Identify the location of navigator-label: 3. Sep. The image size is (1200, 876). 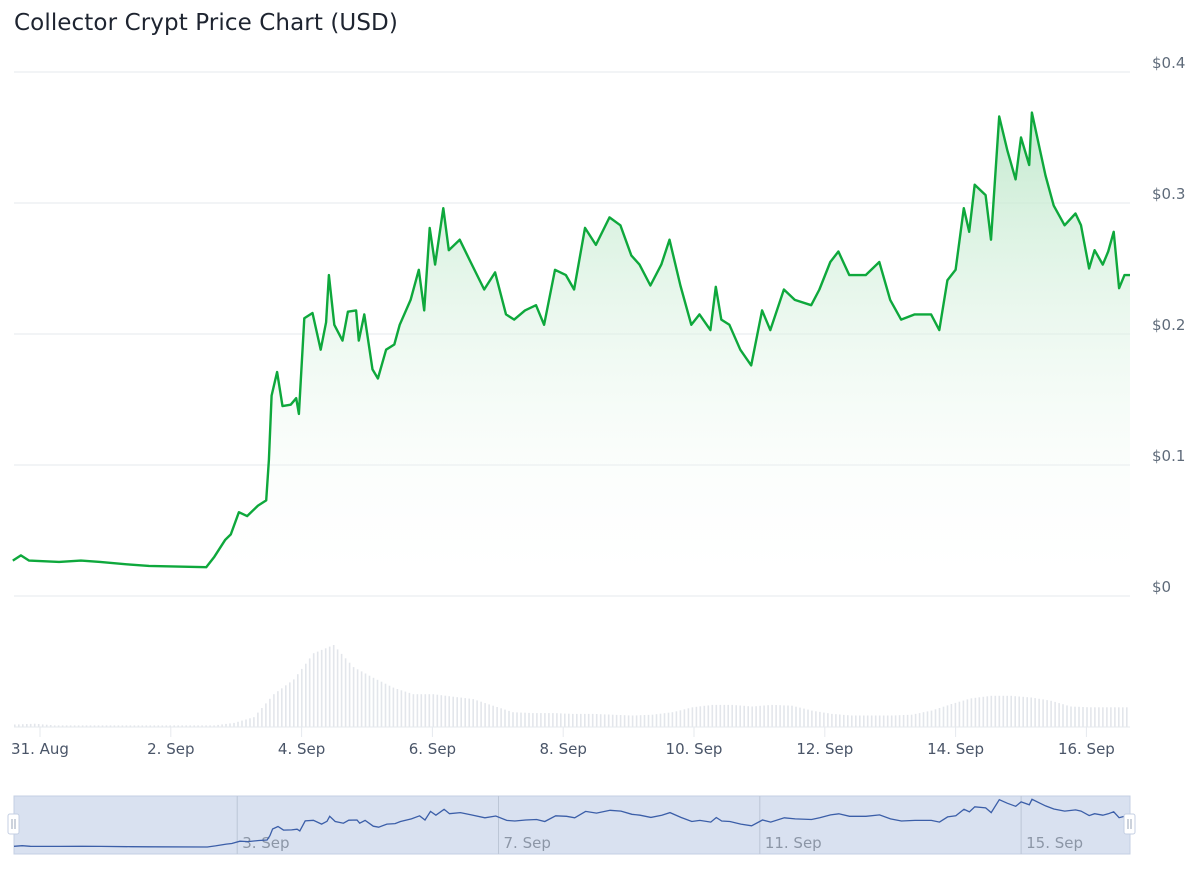
(265, 843).